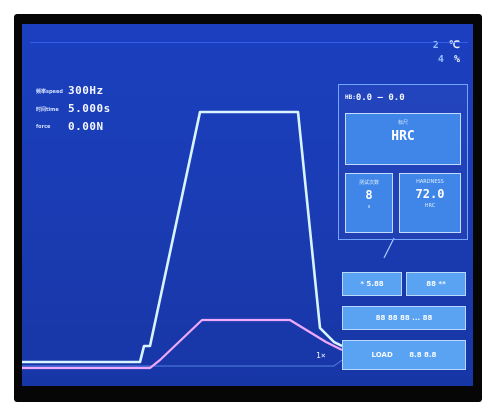 This screenshot has height=410, width=497. Describe the element at coordinates (430, 182) in the screenshot. I see `hardness-label: HARDNESS` at that location.